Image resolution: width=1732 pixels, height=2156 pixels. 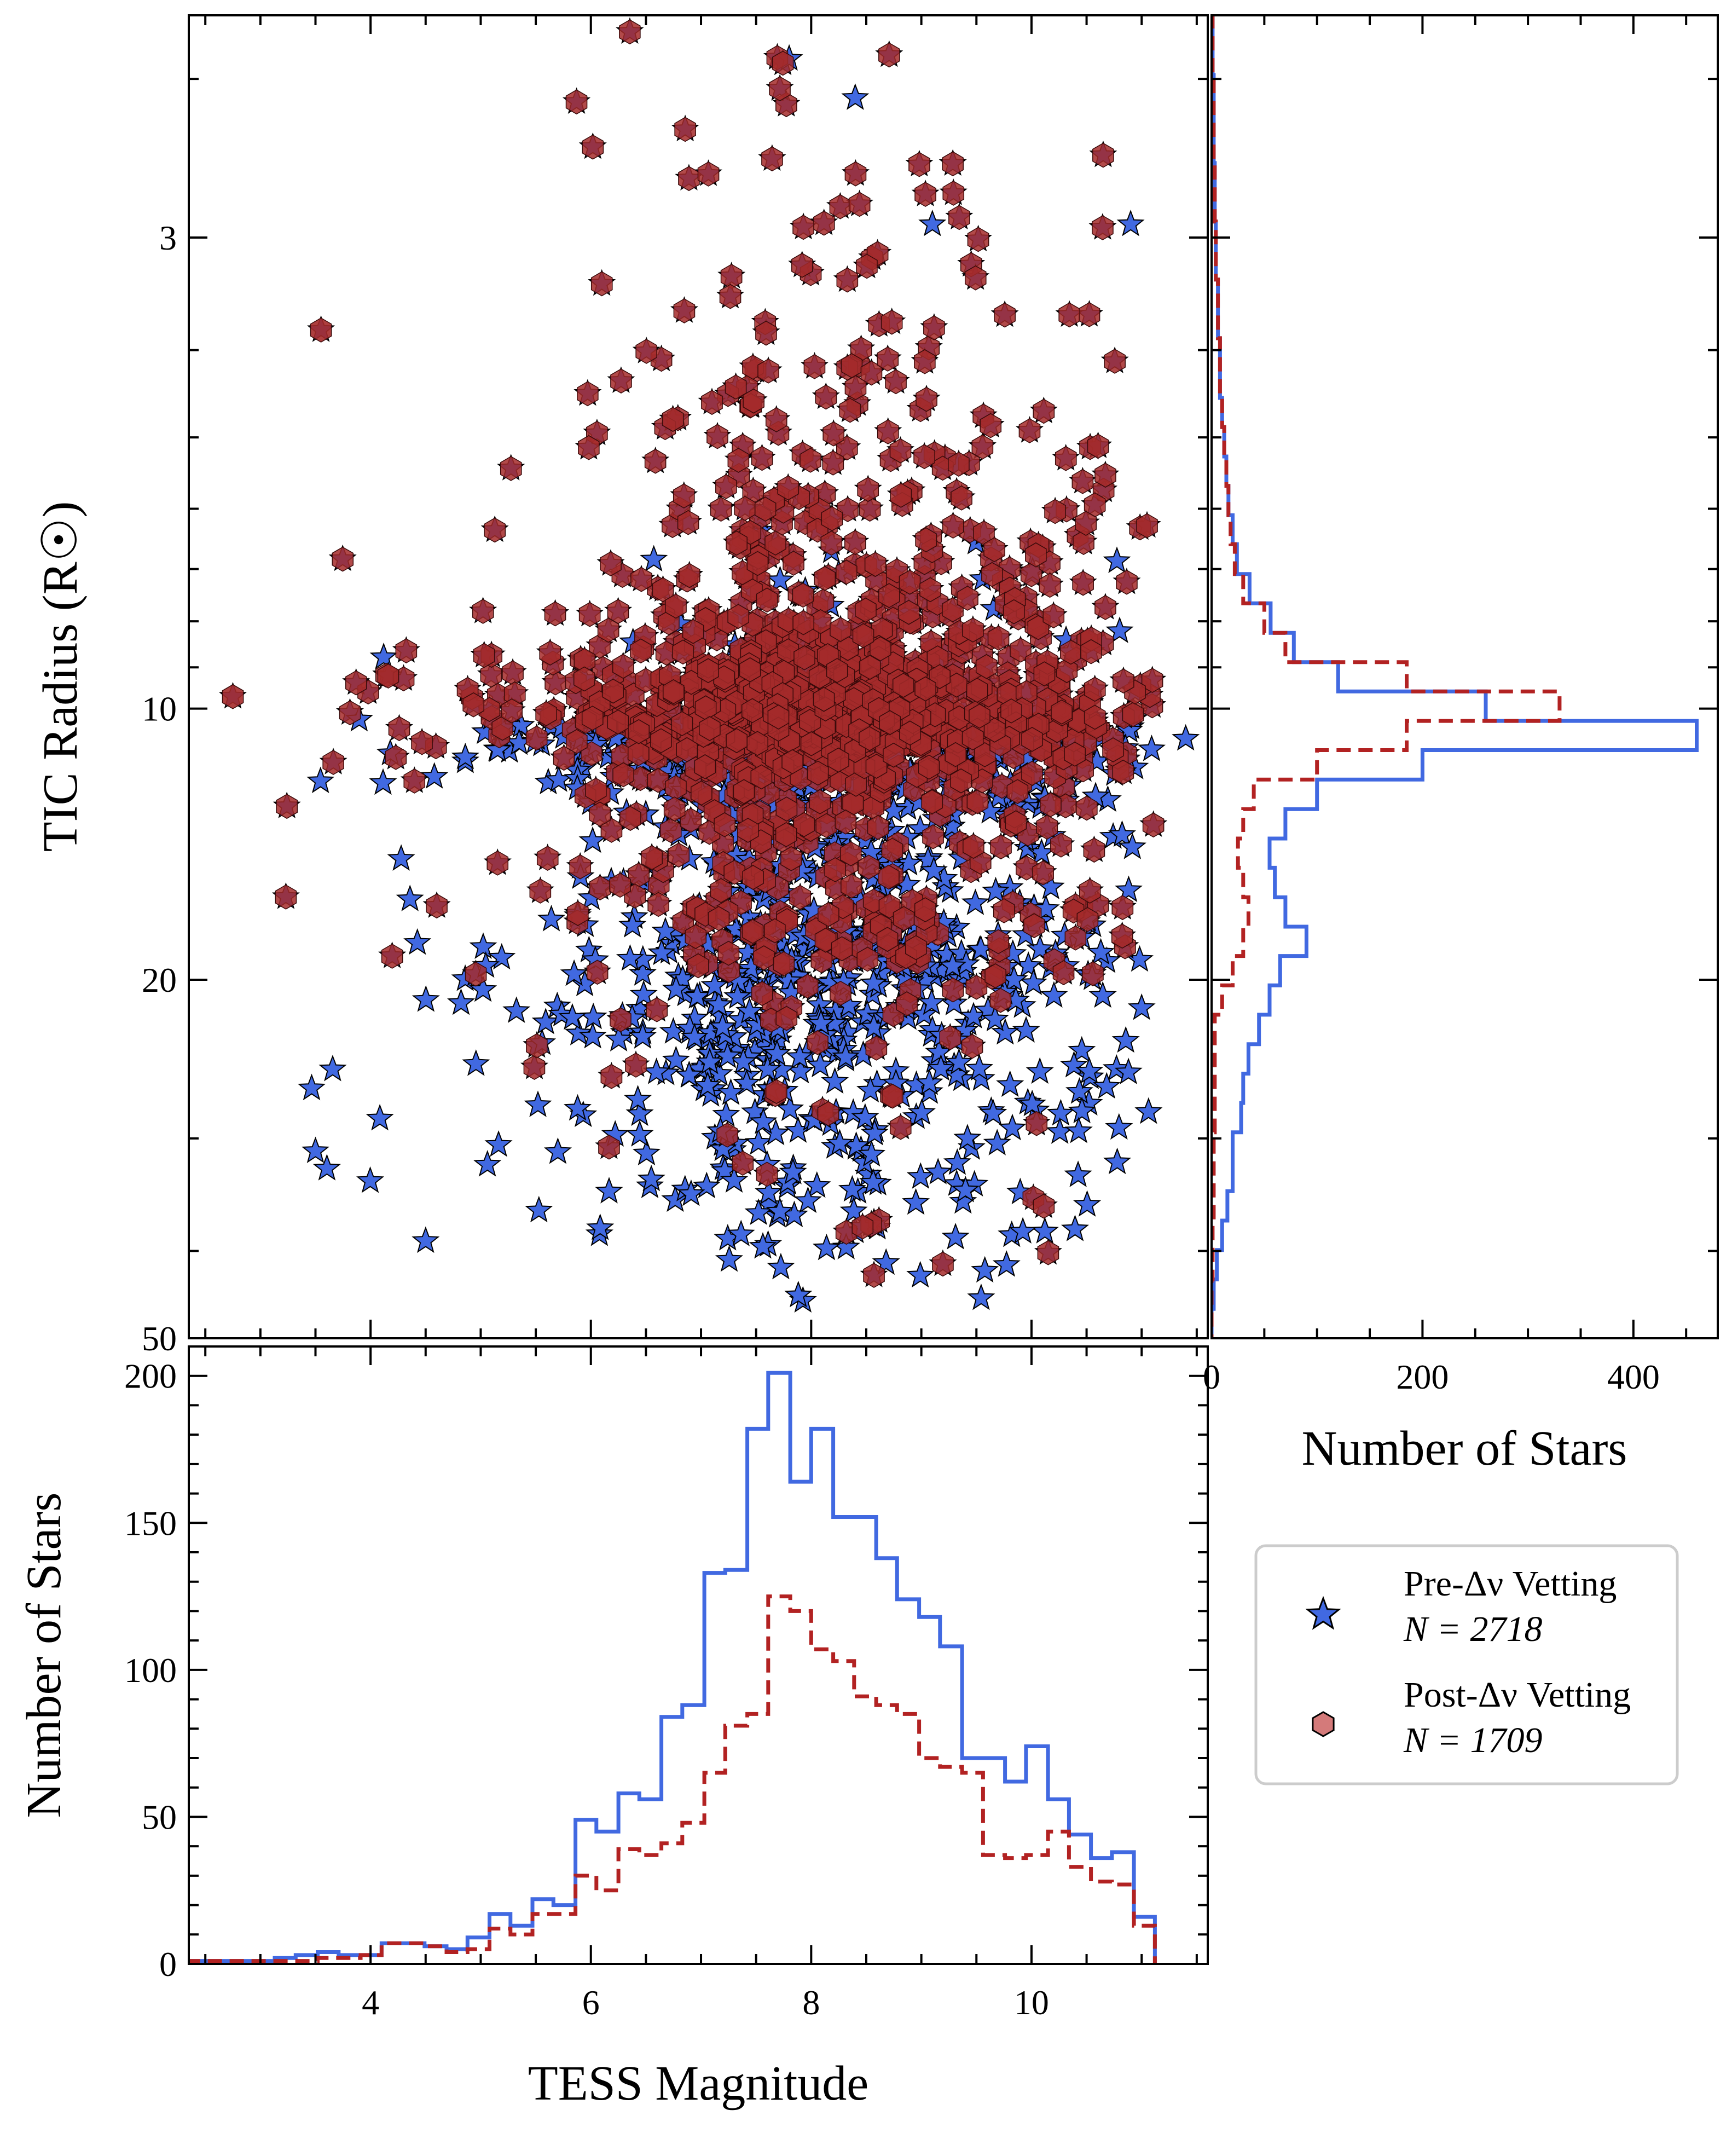 I want to click on radius-histogram-x-axis-title: Number of Stars, so click(x=1464, y=1448).